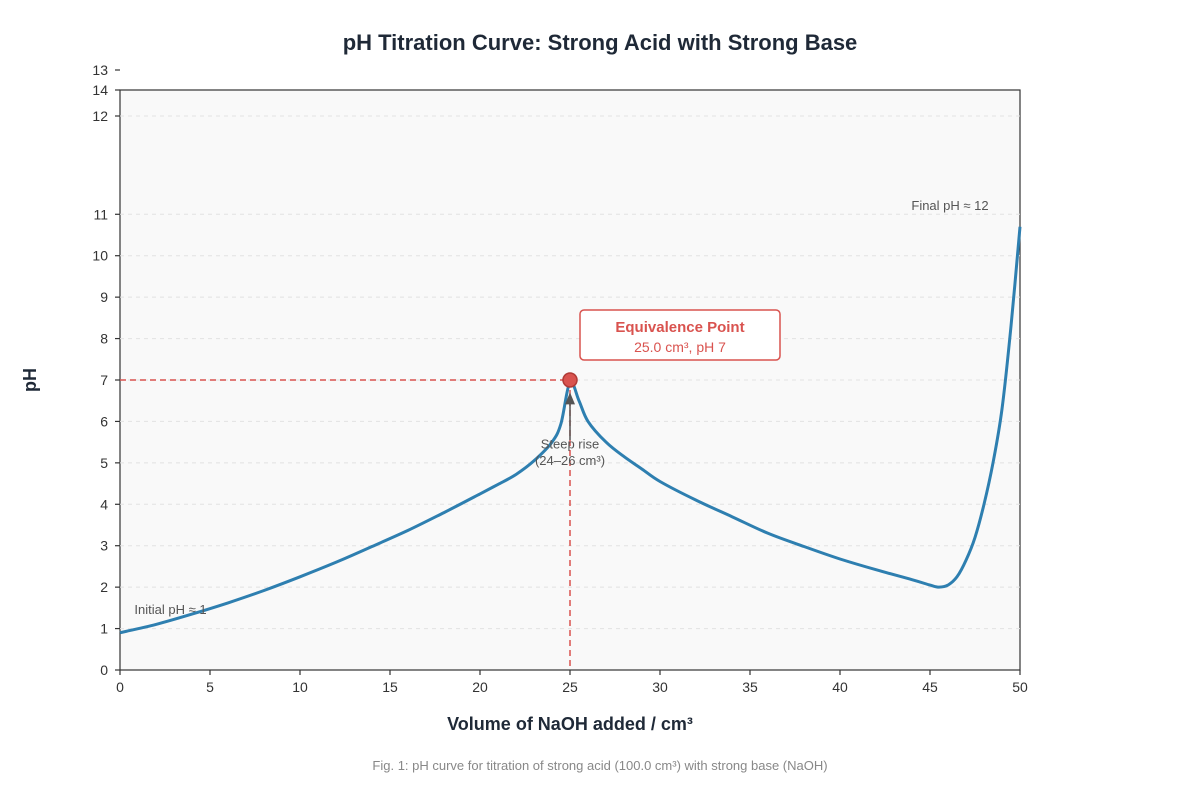  I want to click on steep-rise-arrow, so click(570, 416).